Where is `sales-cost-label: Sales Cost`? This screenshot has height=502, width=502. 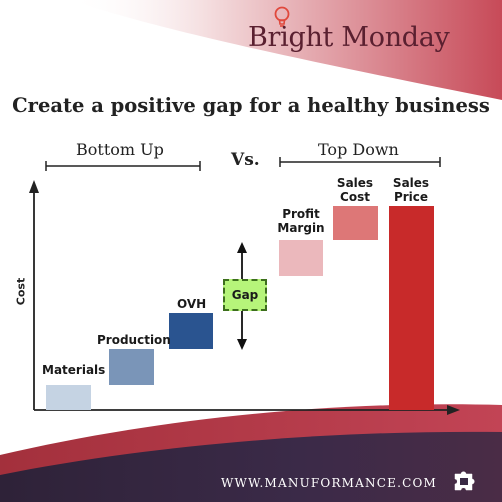 sales-cost-label: Sales Cost is located at coordinates (355, 190).